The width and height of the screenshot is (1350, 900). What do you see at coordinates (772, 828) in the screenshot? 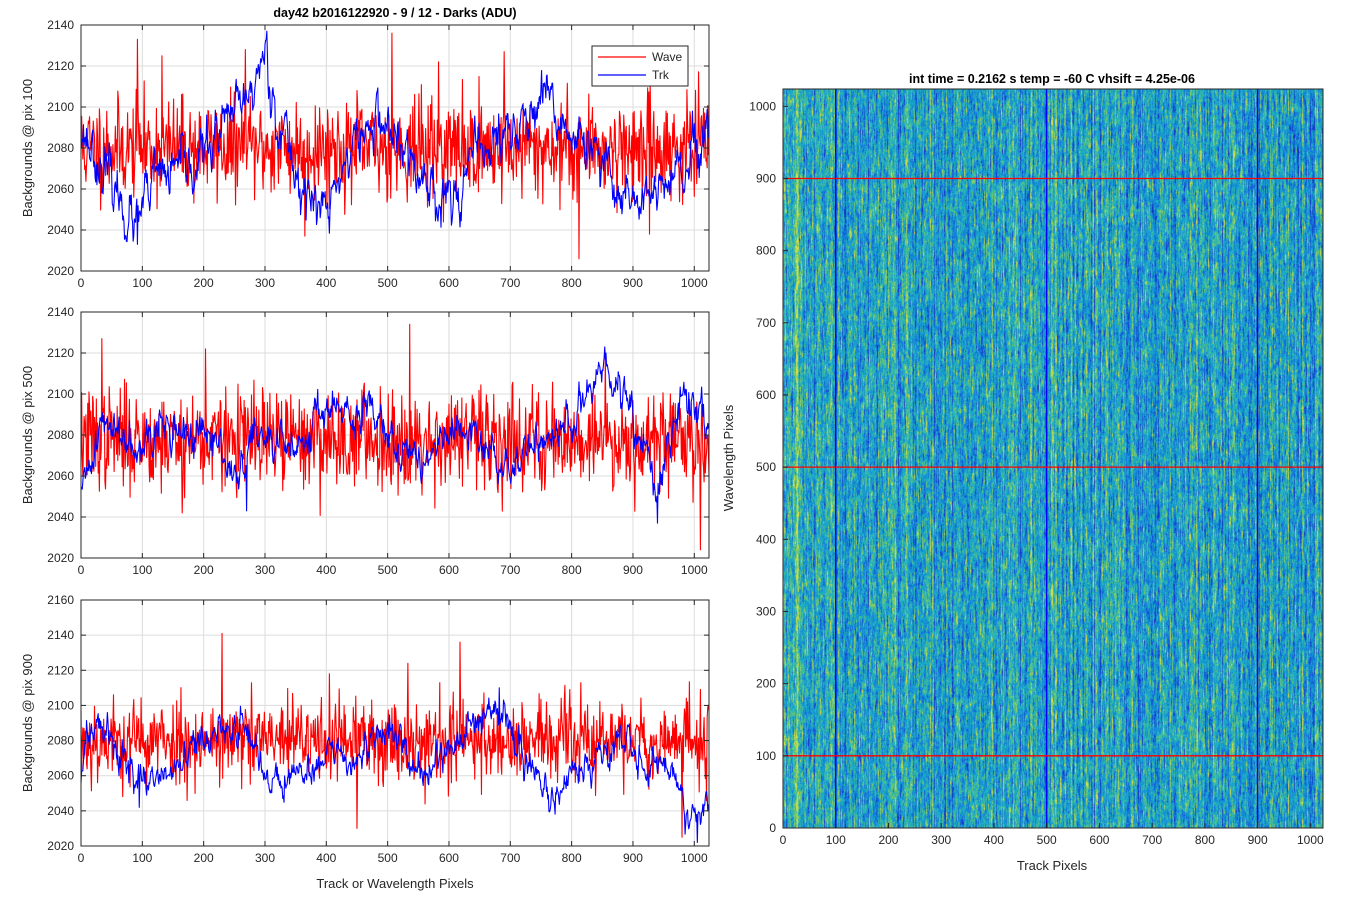
I see `y-tick-label: 0` at bounding box center [772, 828].